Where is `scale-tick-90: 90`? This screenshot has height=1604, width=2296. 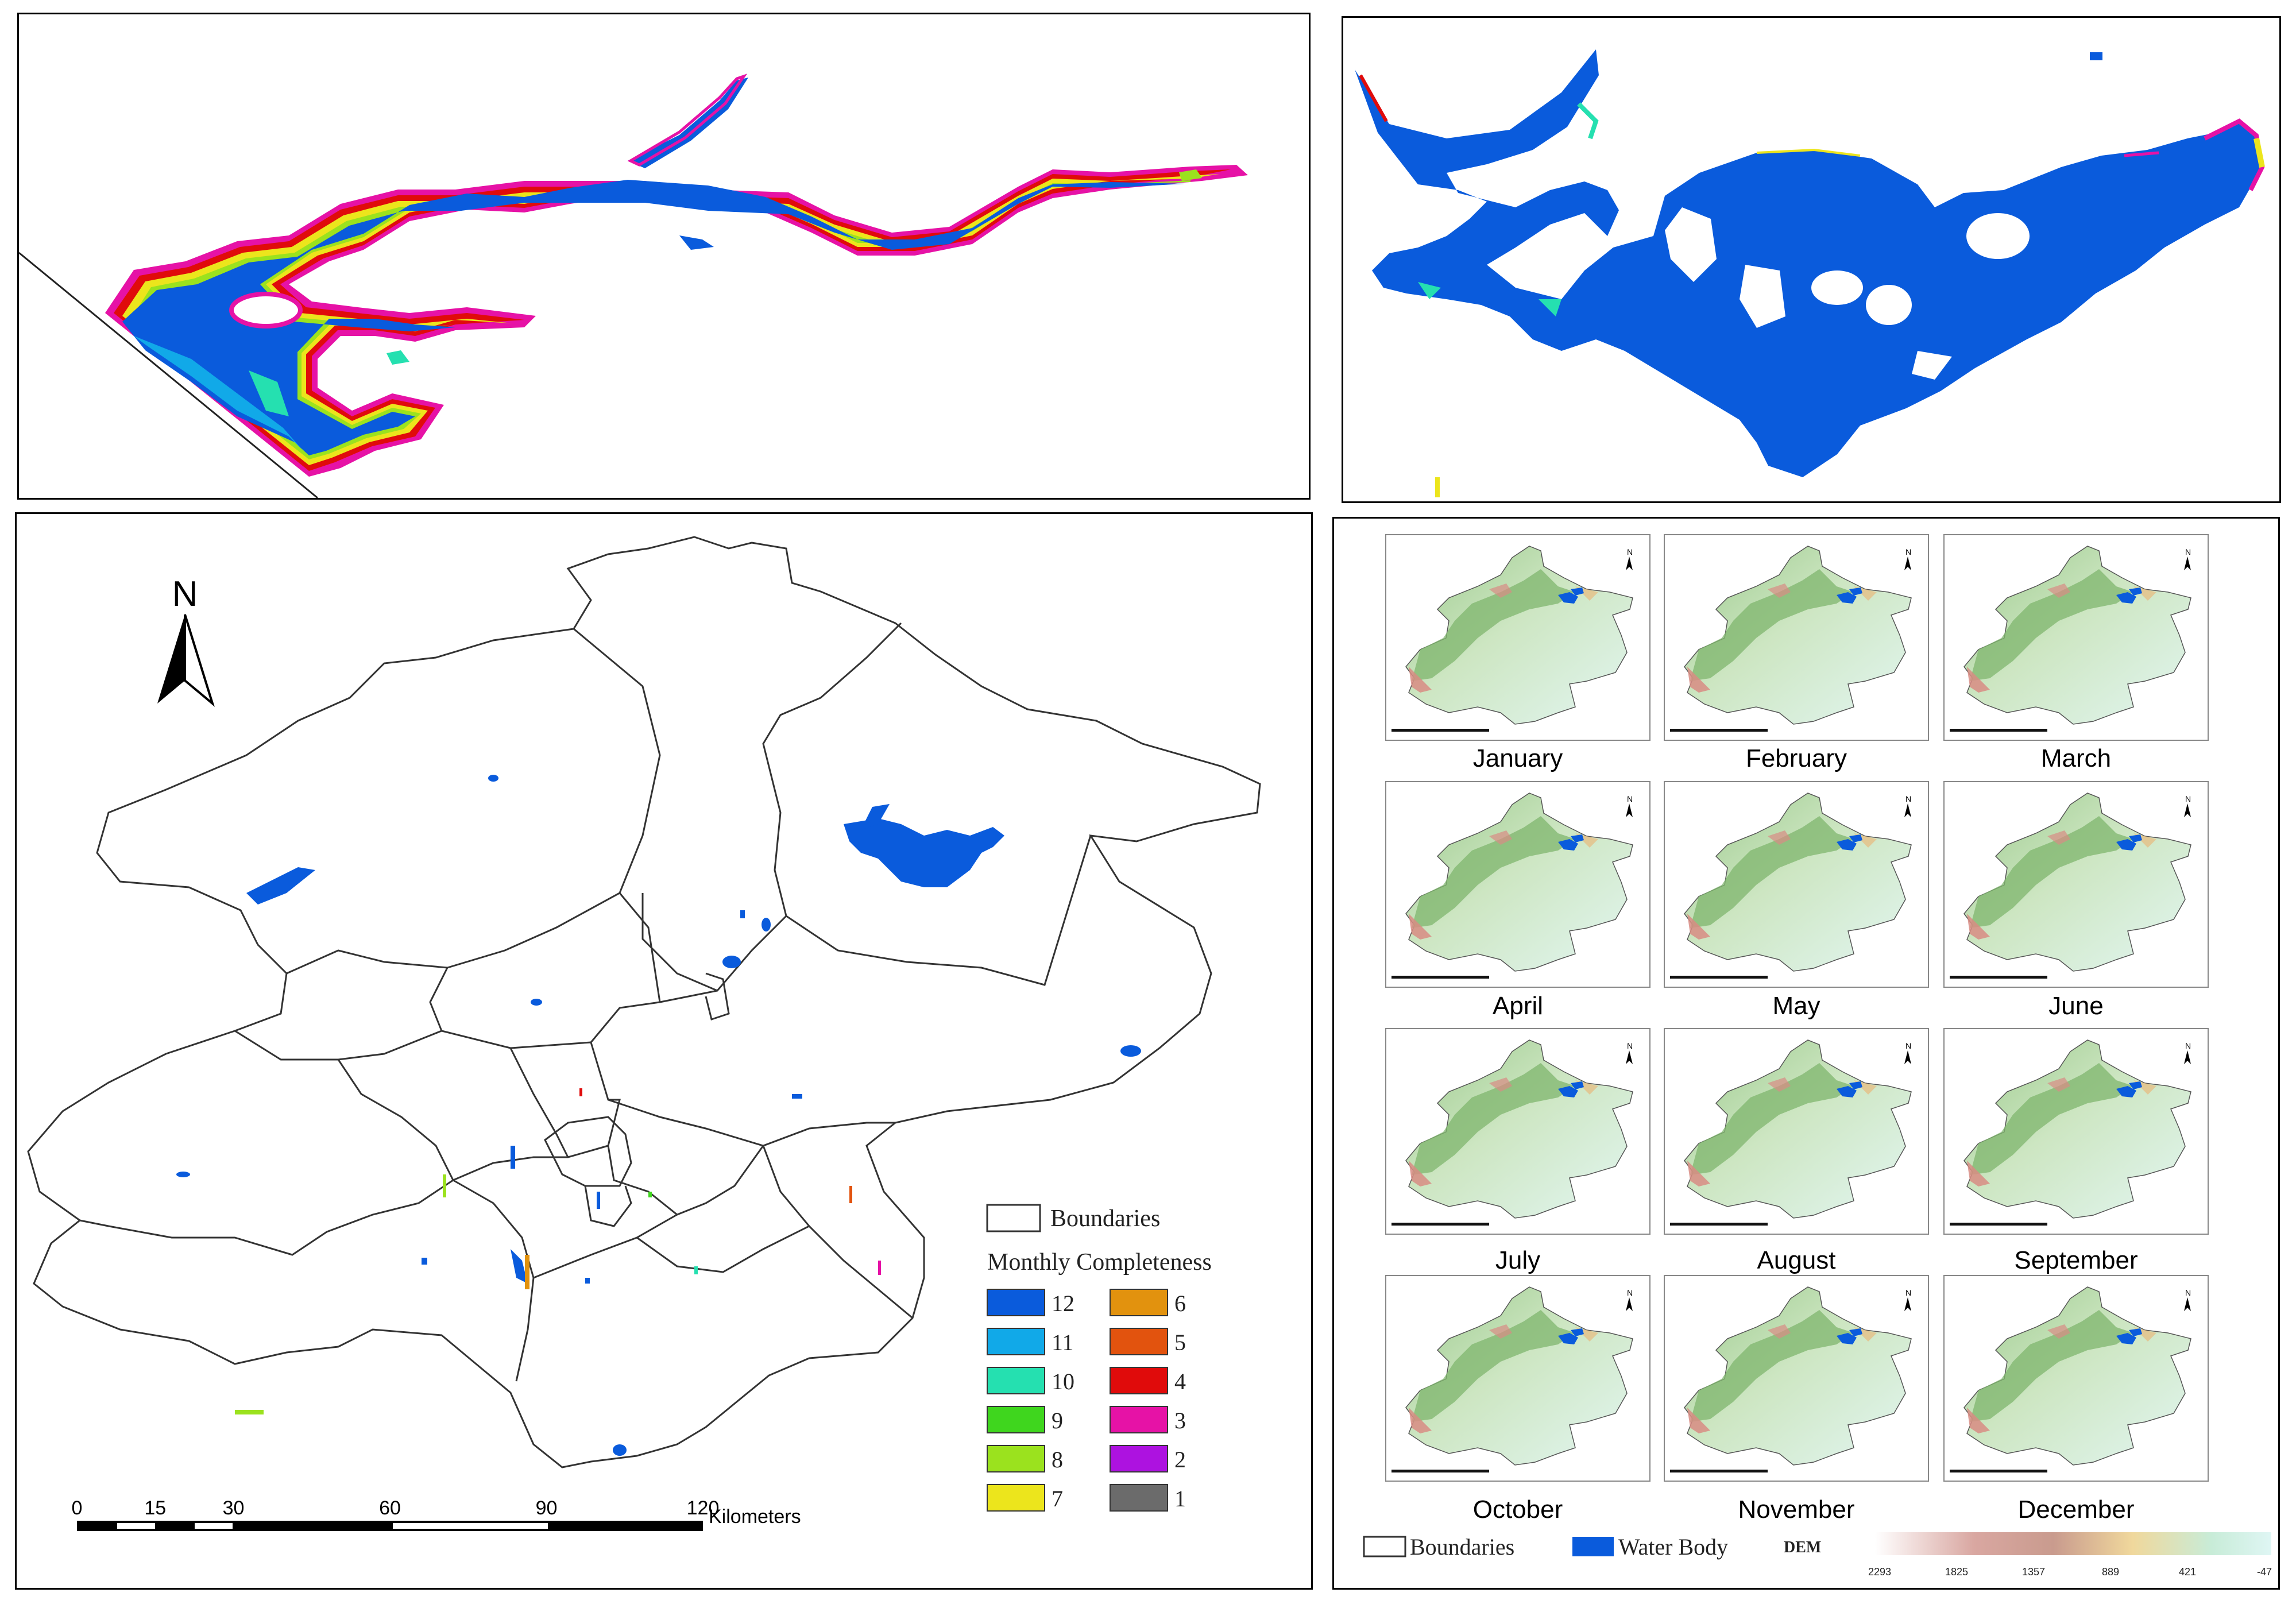
scale-tick-90: 90 is located at coordinates (547, 1508).